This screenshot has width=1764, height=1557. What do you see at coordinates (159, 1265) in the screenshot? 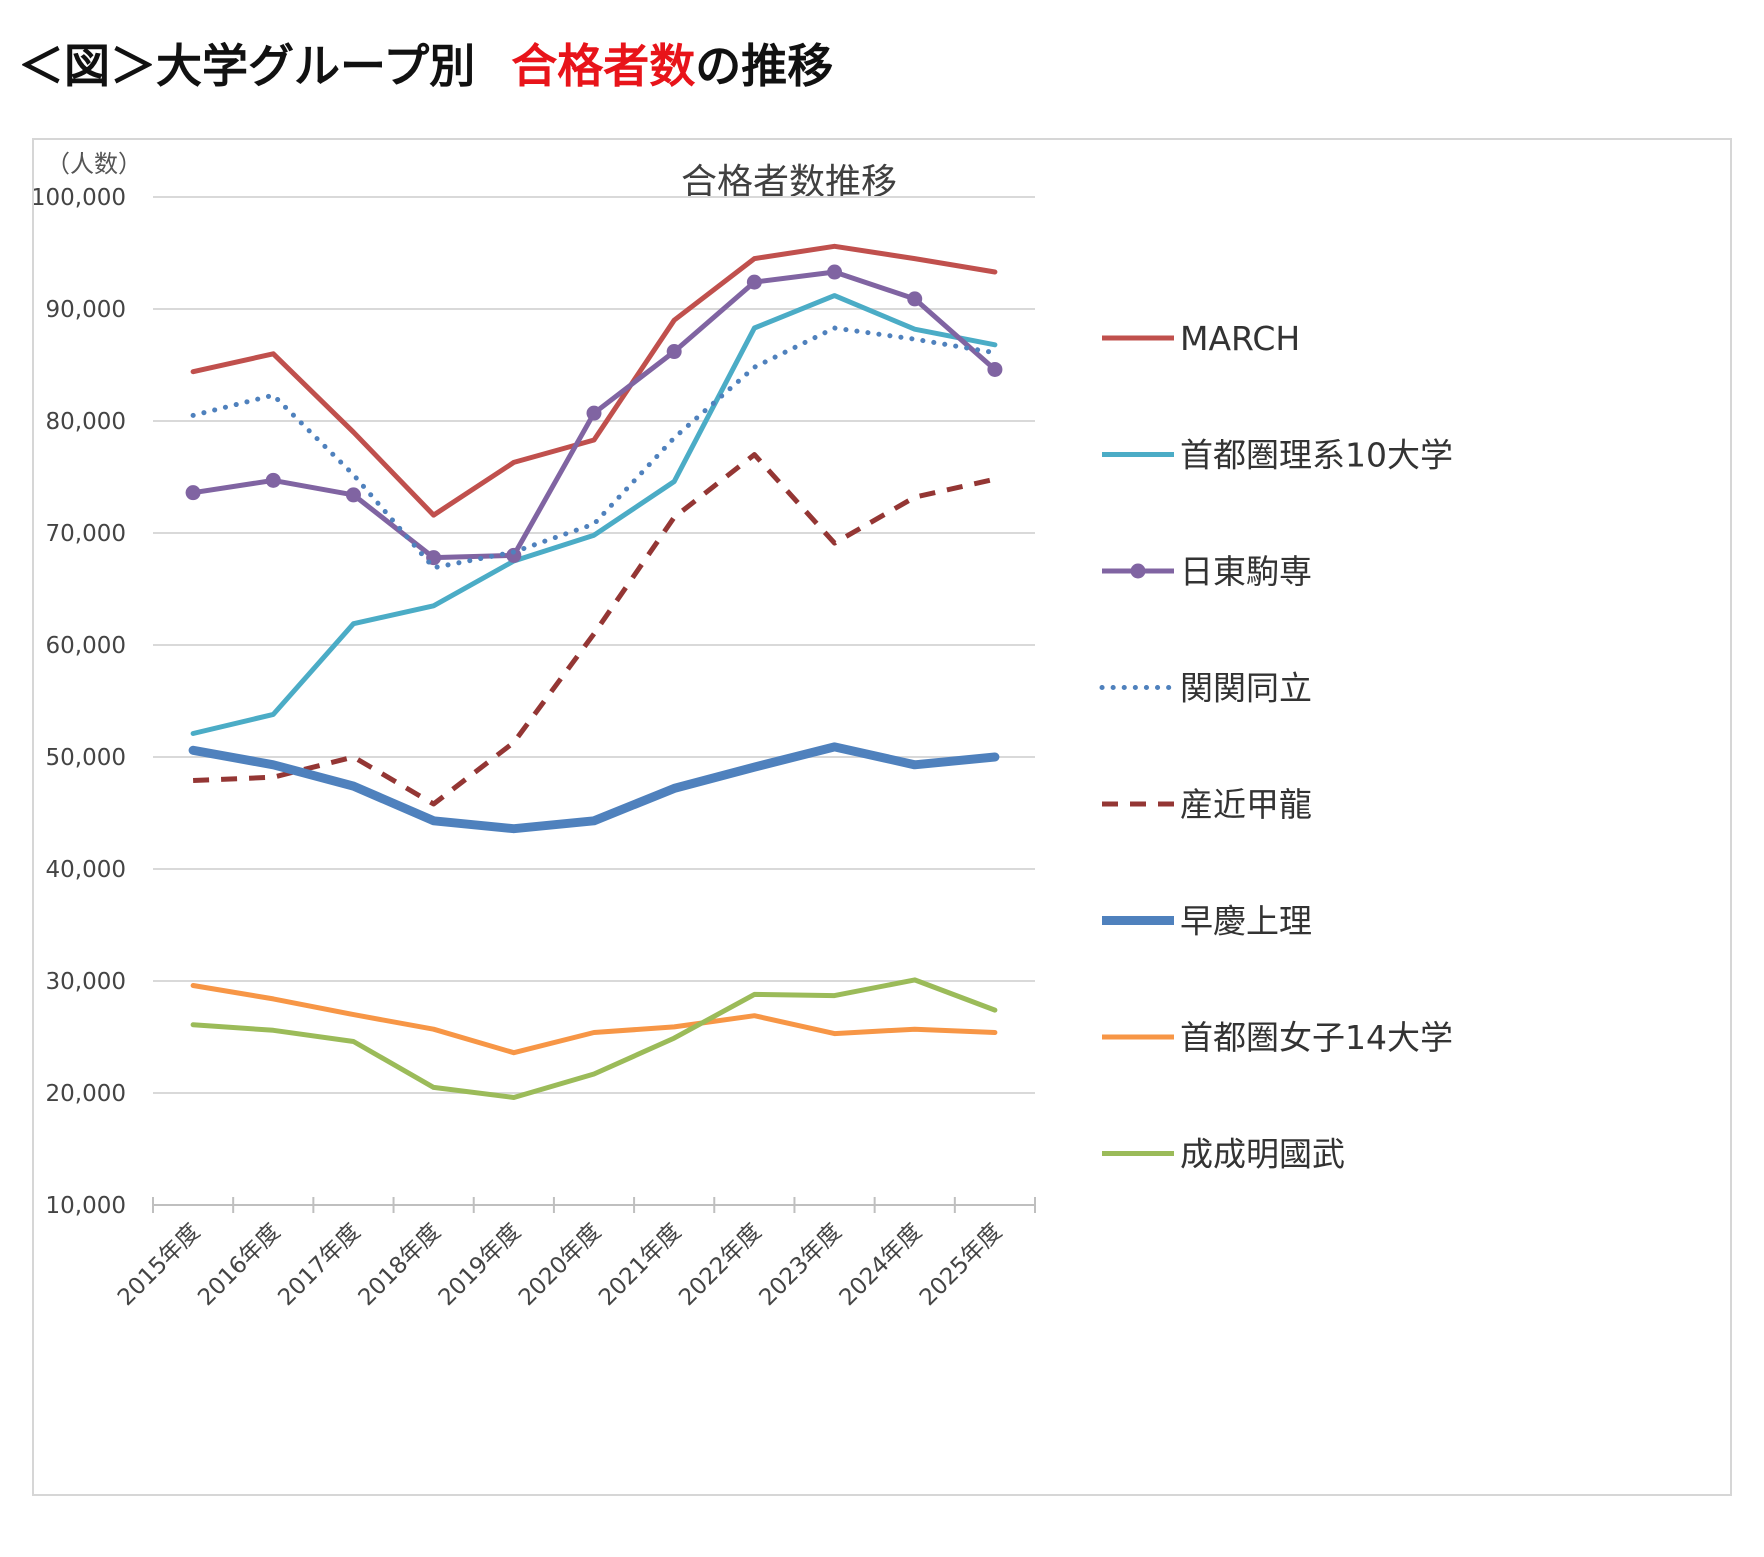
I see `x-tick-label-1: 2015年度` at bounding box center [159, 1265].